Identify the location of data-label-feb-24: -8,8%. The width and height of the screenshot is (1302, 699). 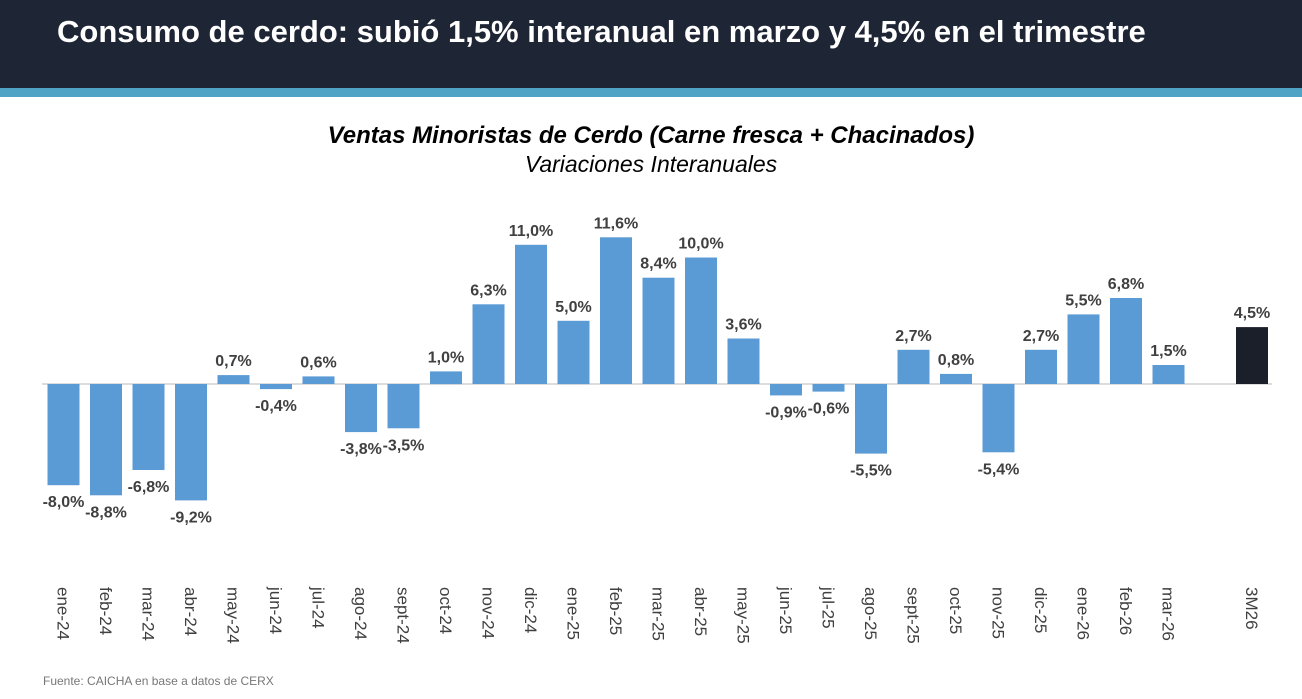
(106, 512).